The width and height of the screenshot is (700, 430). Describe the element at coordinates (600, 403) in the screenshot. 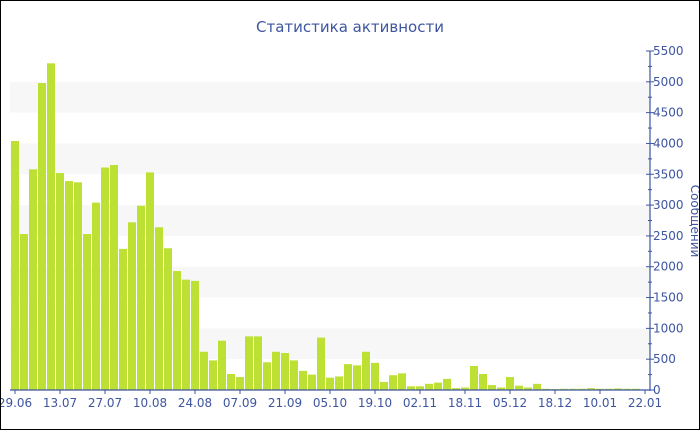

I see `x-tick-label: 10.01` at that location.